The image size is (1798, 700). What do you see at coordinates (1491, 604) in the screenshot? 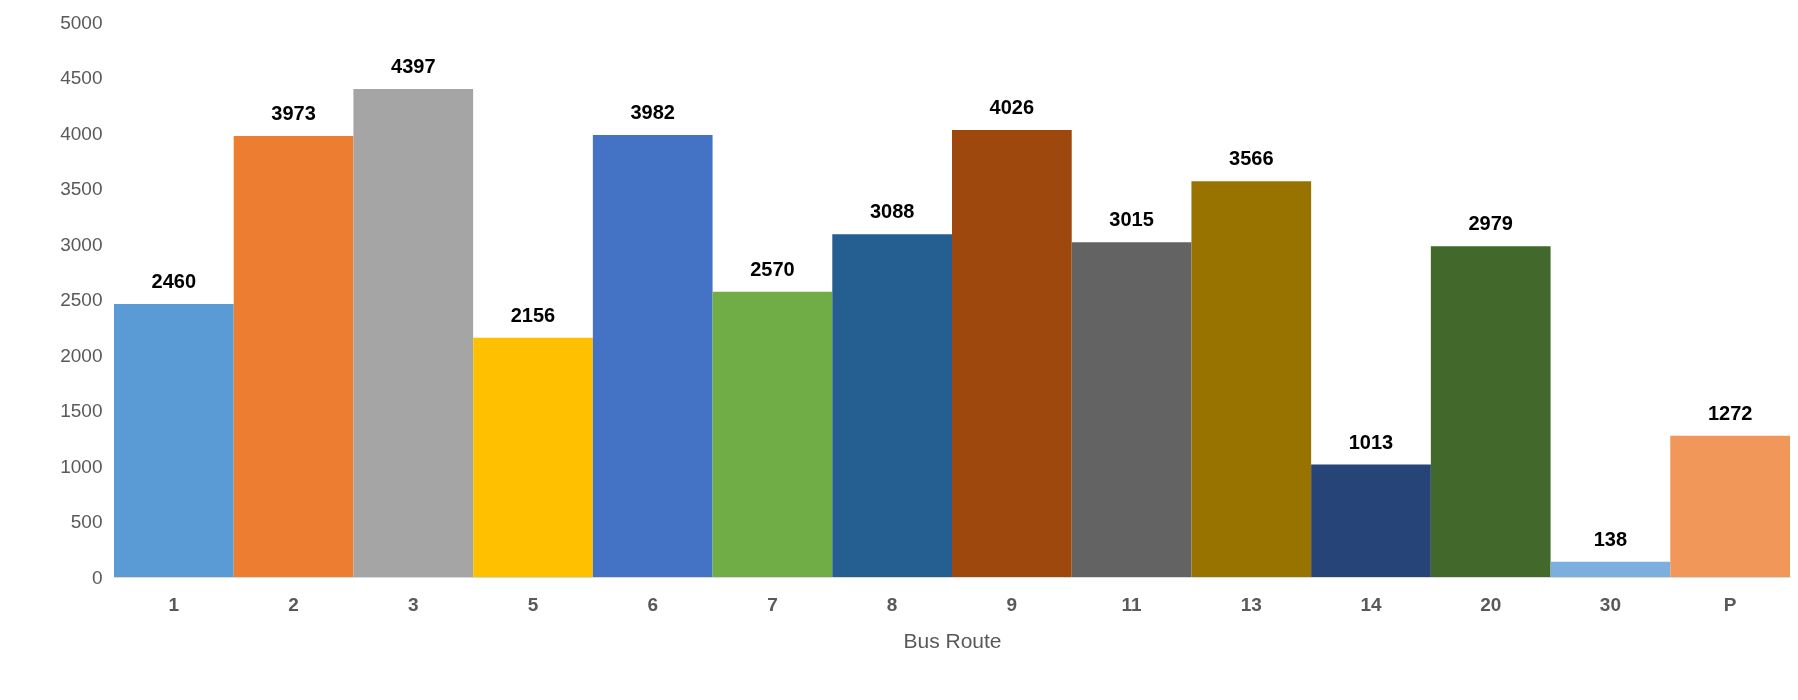
I see `x-tick-label: 20` at bounding box center [1491, 604].